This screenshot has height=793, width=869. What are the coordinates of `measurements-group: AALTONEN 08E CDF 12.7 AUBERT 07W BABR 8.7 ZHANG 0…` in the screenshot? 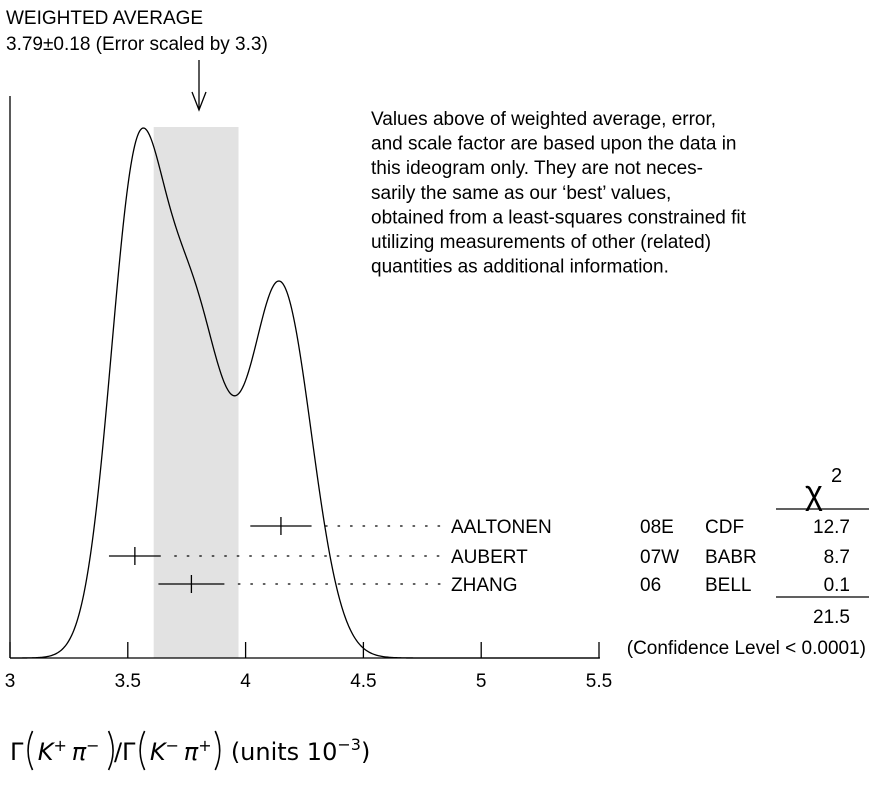 It's located at (479, 556).